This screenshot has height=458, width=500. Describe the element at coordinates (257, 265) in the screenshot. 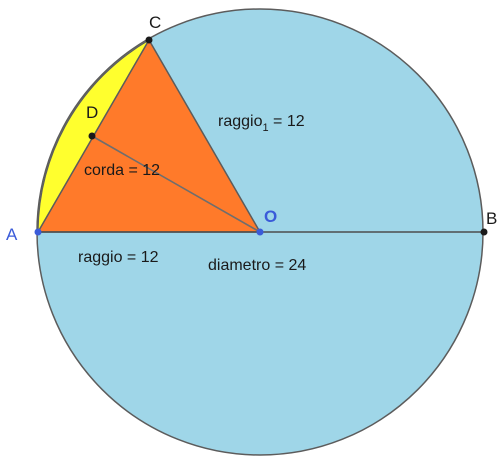

I see `diametro-label: diametro = 24` at that location.